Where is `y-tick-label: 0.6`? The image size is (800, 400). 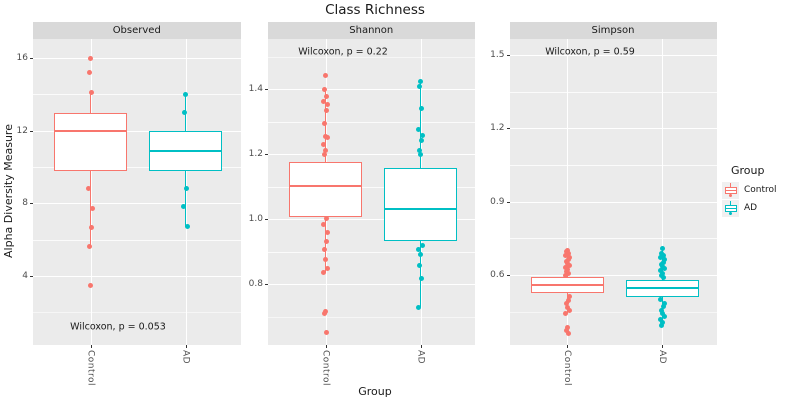 y-tick-label: 0.6 is located at coordinates (497, 274).